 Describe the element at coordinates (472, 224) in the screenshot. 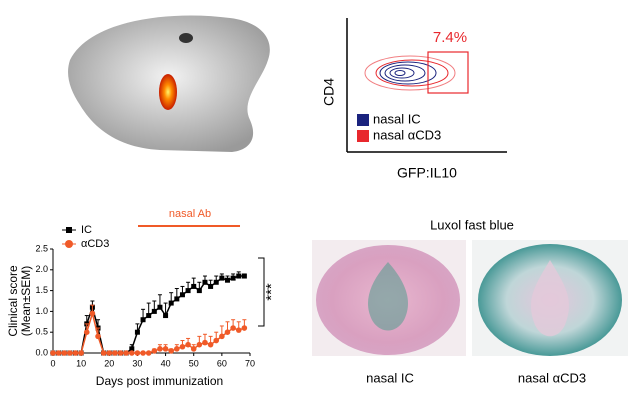

I see `histology-title: Luxol fast blue` at that location.